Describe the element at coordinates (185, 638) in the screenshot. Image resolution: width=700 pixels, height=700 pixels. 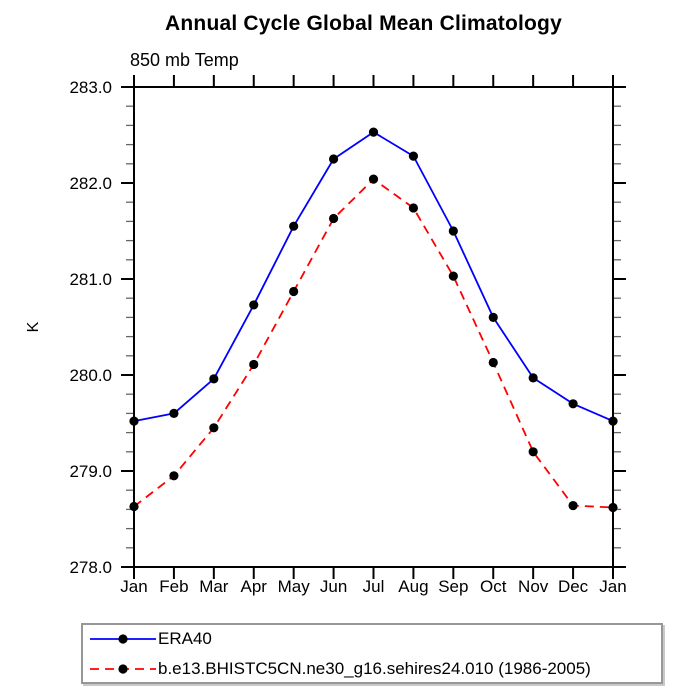
I see `legend-label-era40: ERA40` at that location.